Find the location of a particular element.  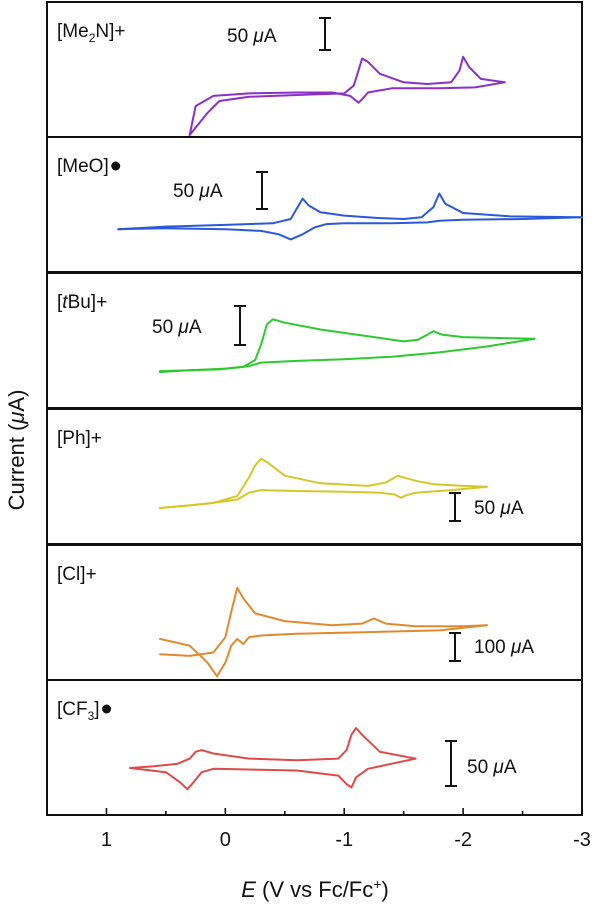

panel-label: [Ph]+ is located at coordinates (79, 438).